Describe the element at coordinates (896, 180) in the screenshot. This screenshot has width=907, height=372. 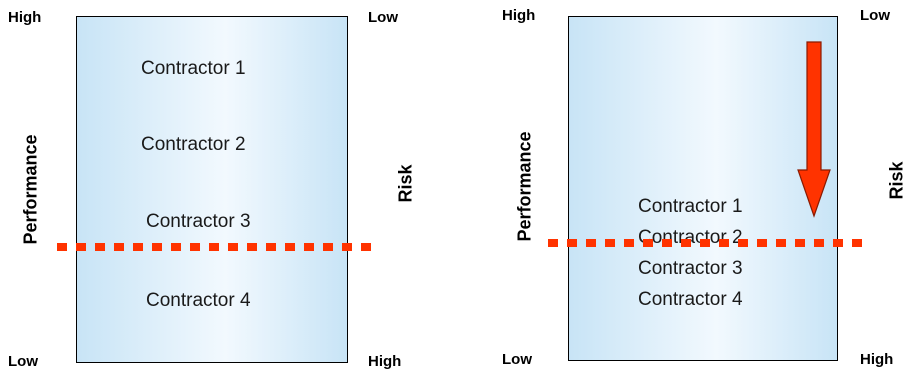
I see `right-risk-axis-label: Risk` at that location.